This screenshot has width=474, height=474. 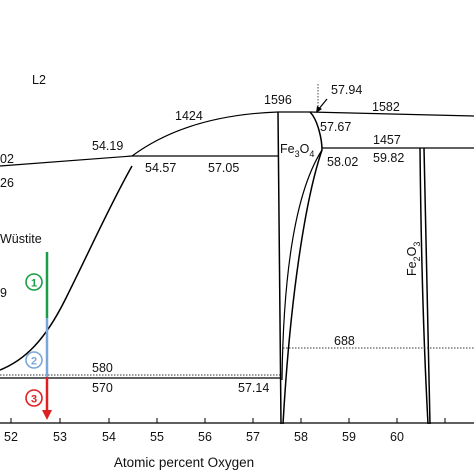 What do you see at coordinates (253, 388) in the screenshot?
I see `label-5714: 57.14` at bounding box center [253, 388].